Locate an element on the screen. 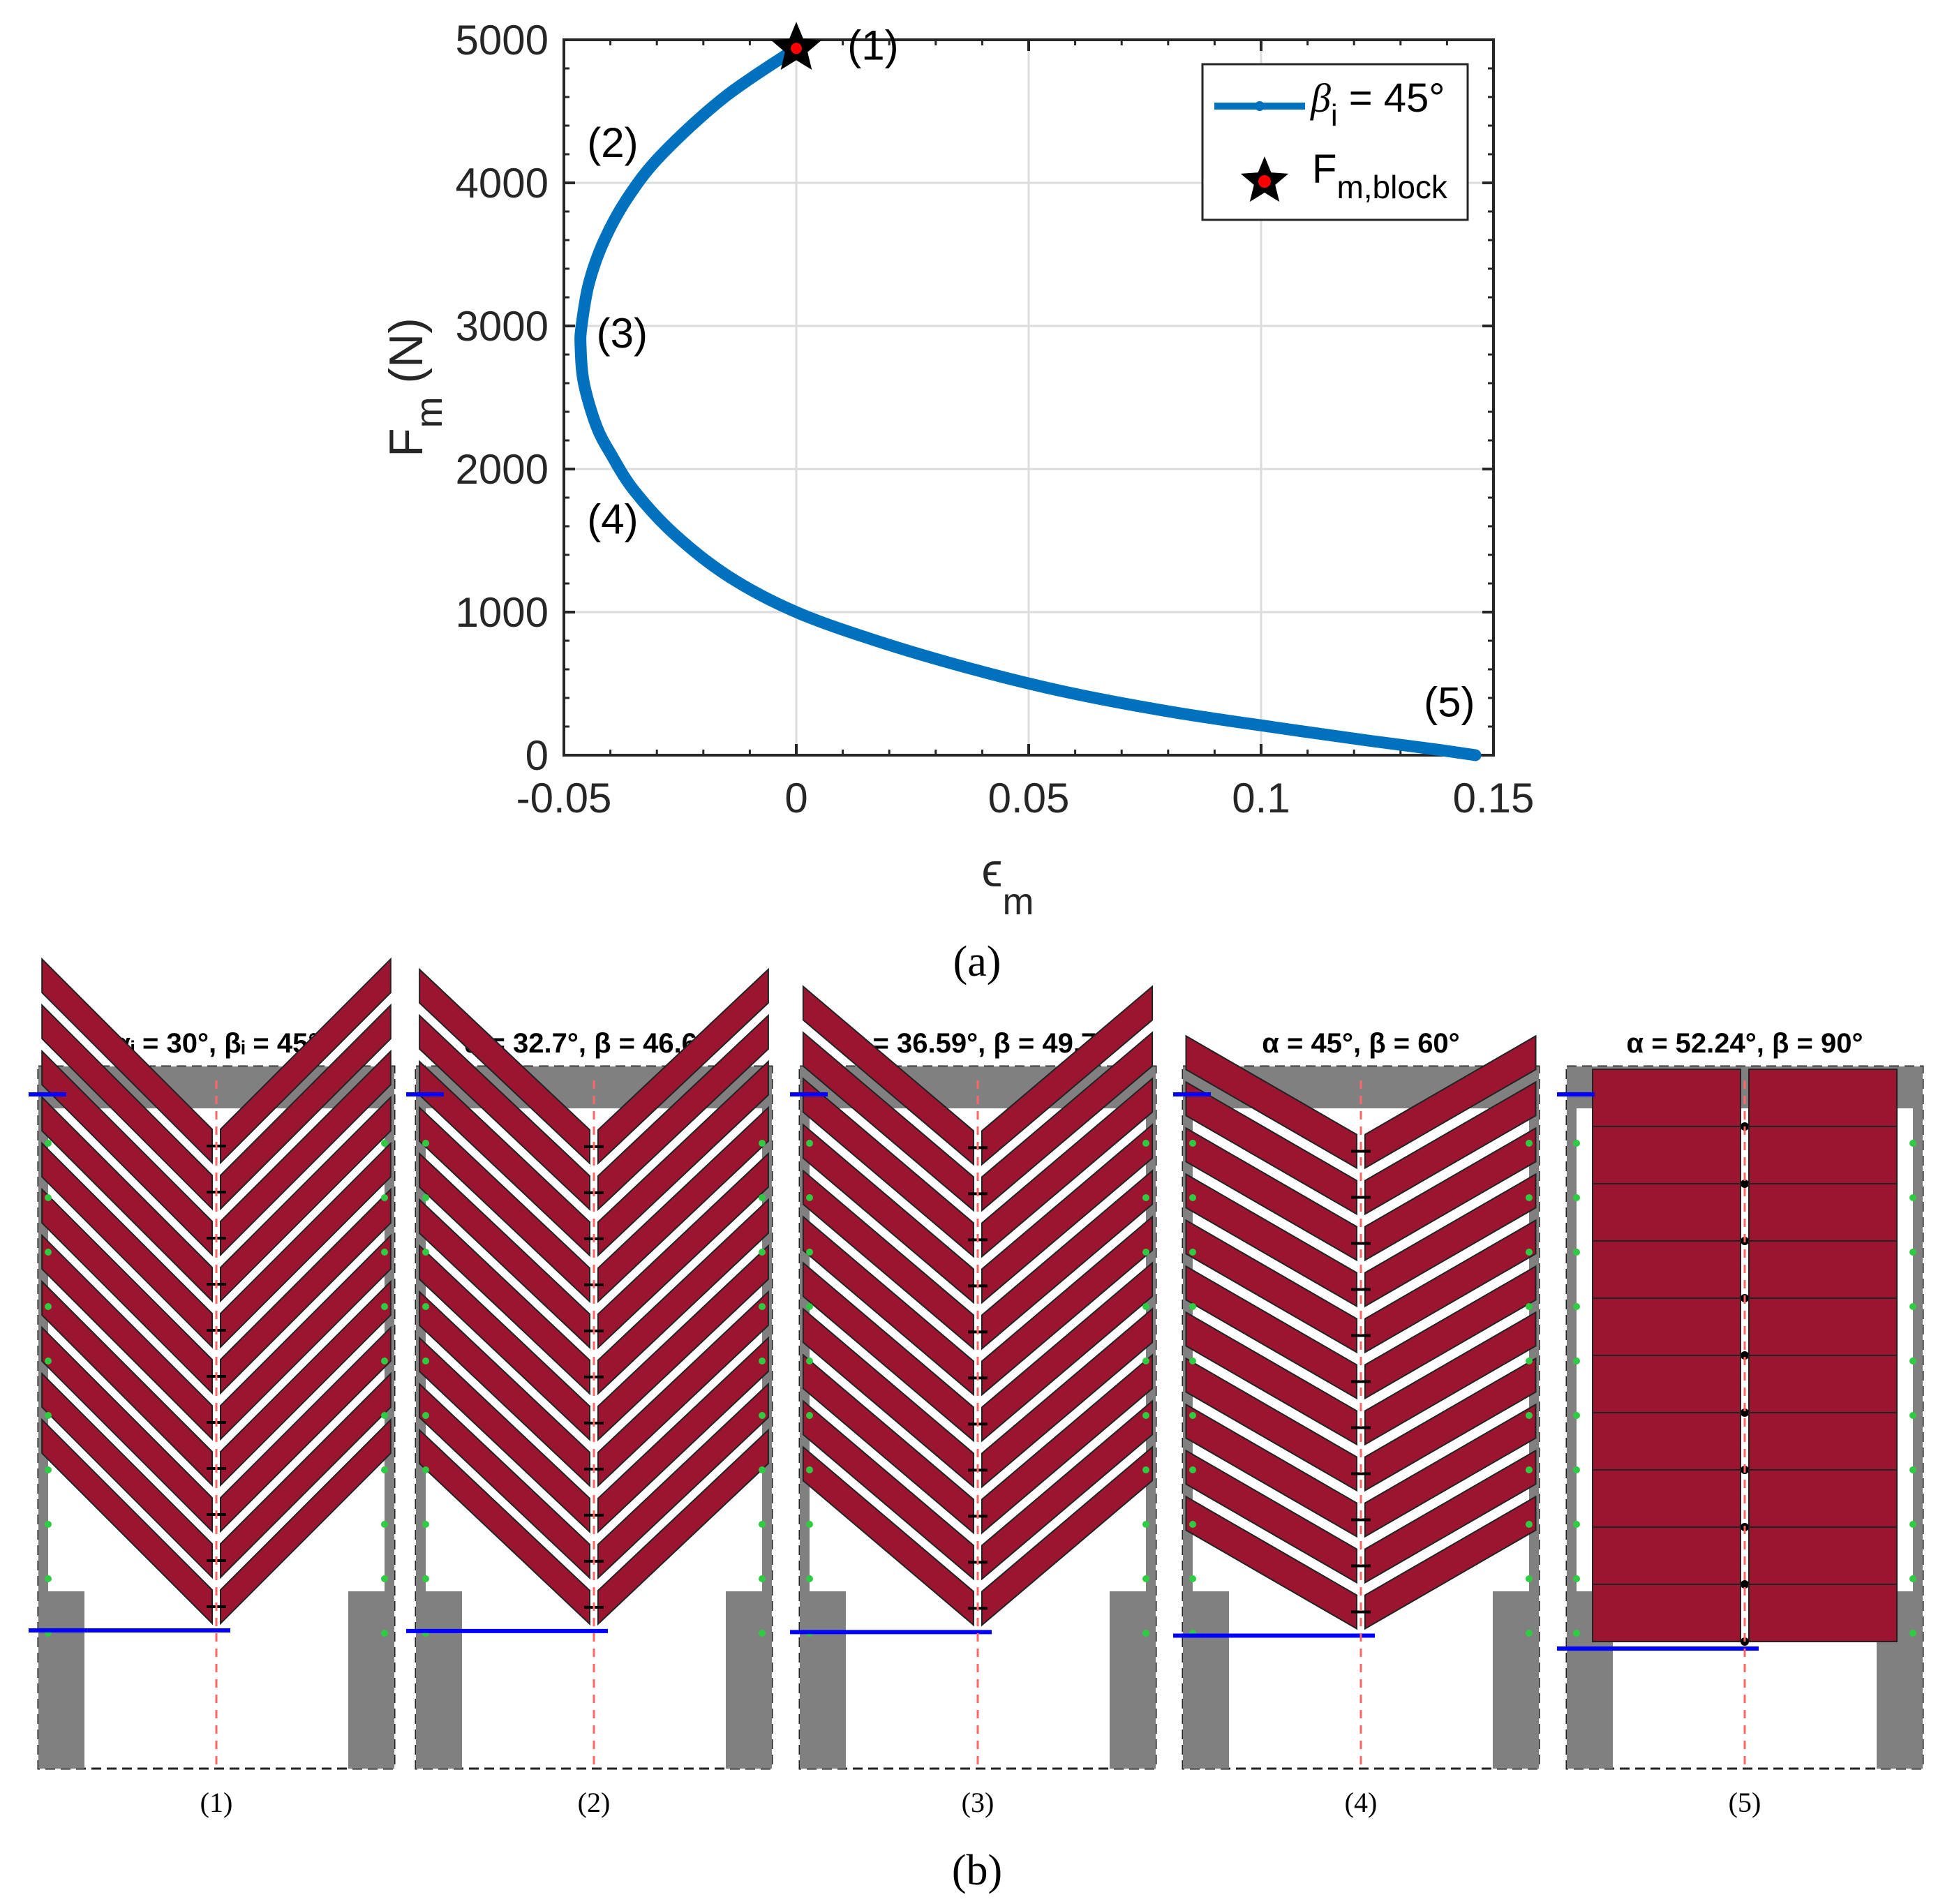 The width and height of the screenshot is (1952, 1904). legend: βi = 45° Fm,block is located at coordinates (1335, 142).